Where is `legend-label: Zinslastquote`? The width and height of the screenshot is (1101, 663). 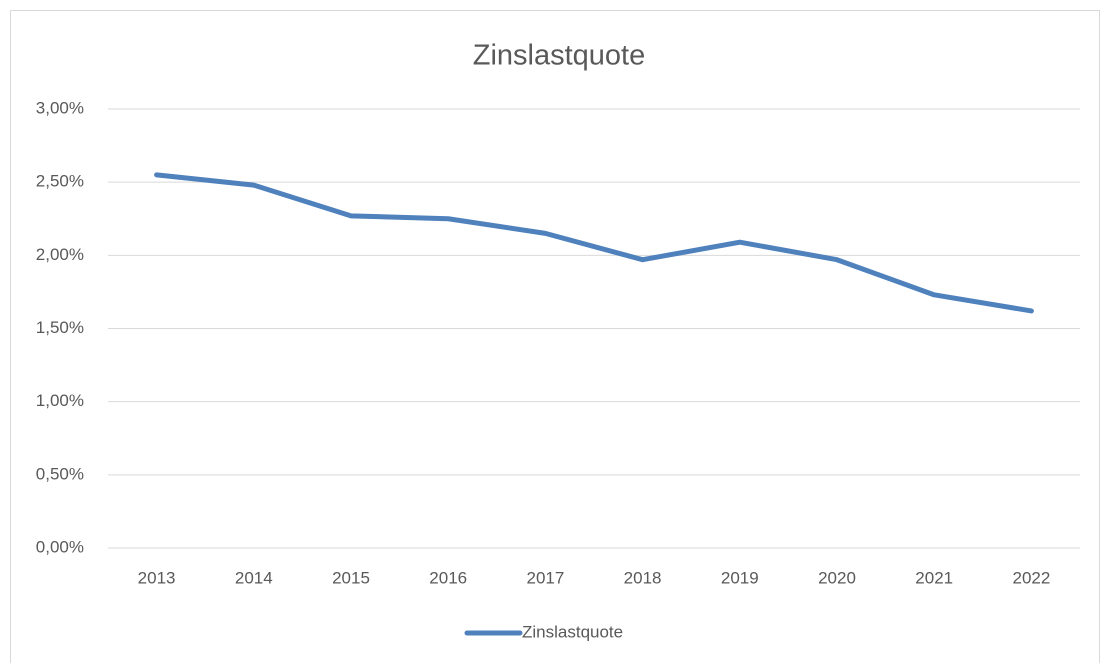 legend-label: Zinslastquote is located at coordinates (572, 631).